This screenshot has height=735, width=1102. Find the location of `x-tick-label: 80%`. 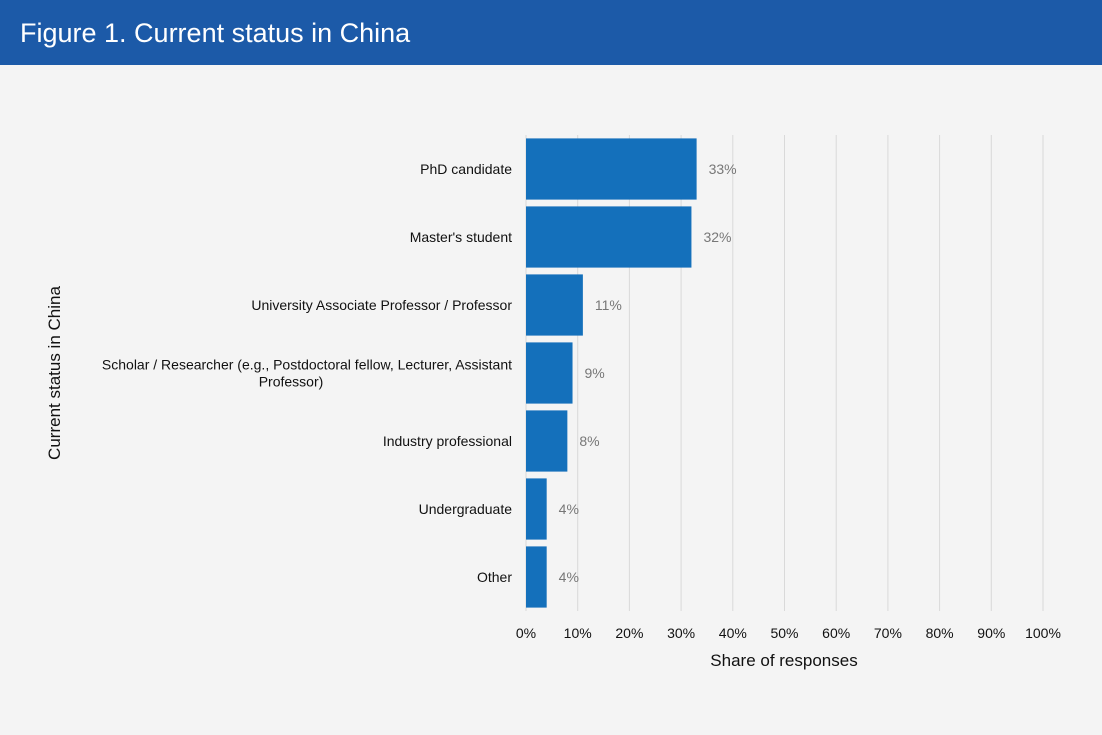

x-tick-label: 80% is located at coordinates (940, 633).